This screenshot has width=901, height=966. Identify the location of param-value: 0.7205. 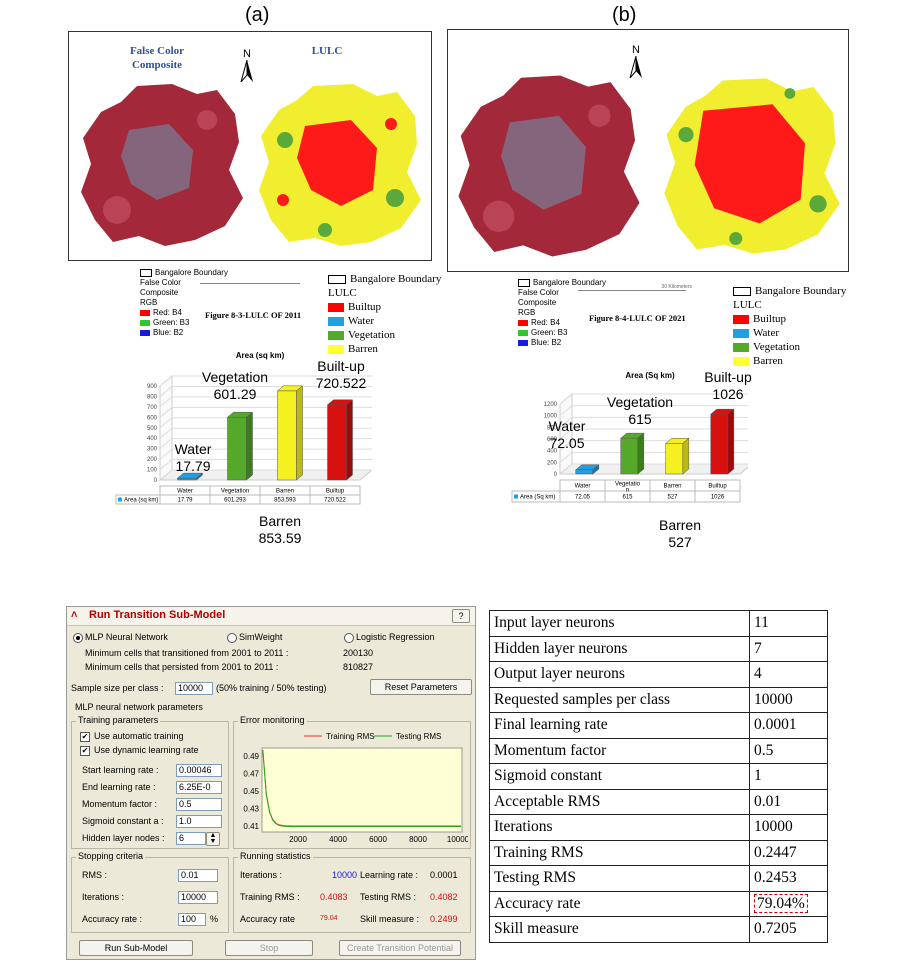
(775, 928).